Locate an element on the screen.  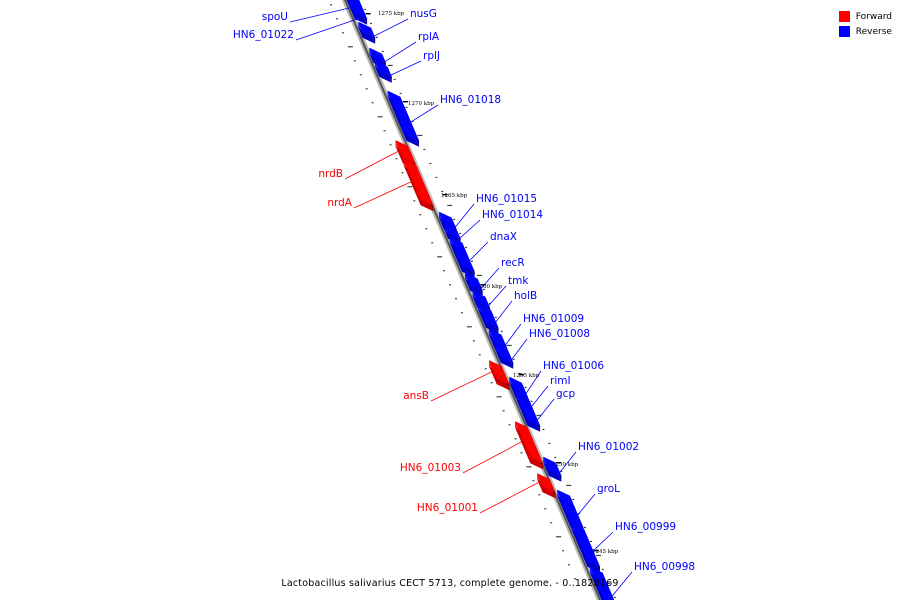
gene-label: dnaX is located at coordinates (503, 237).